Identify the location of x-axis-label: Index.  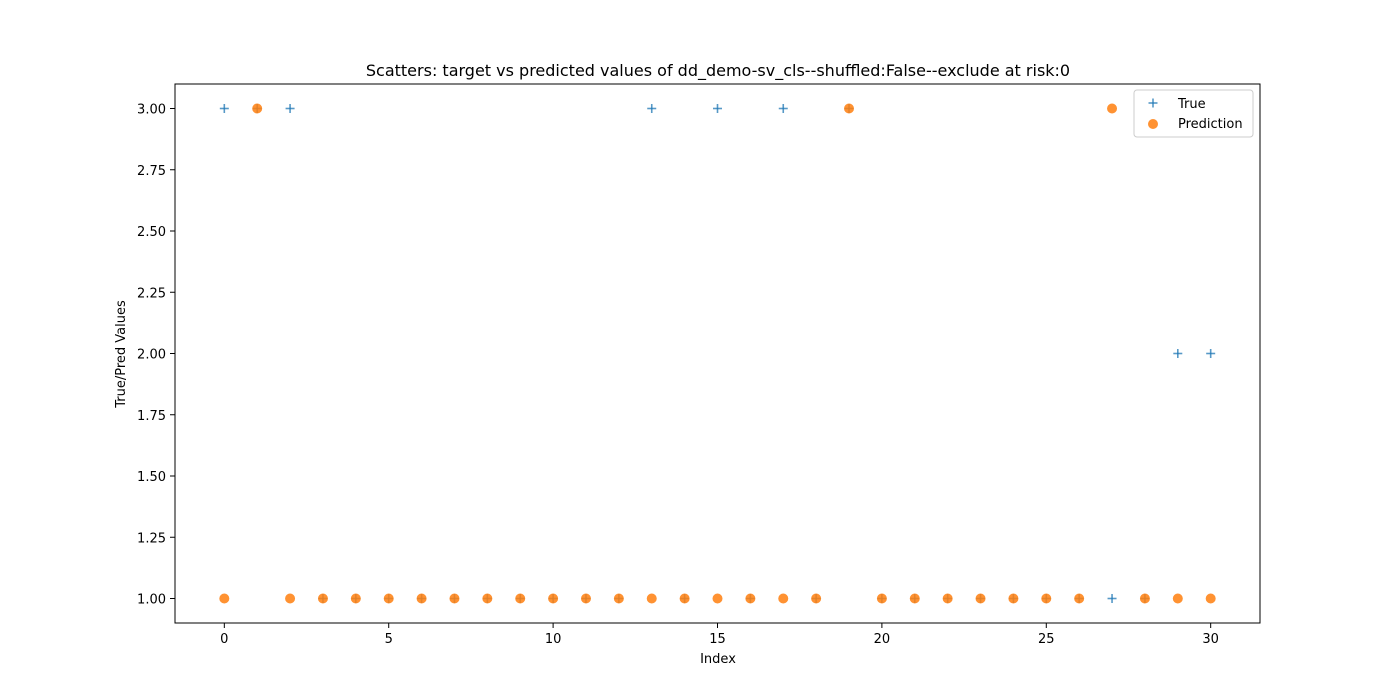
(718, 659).